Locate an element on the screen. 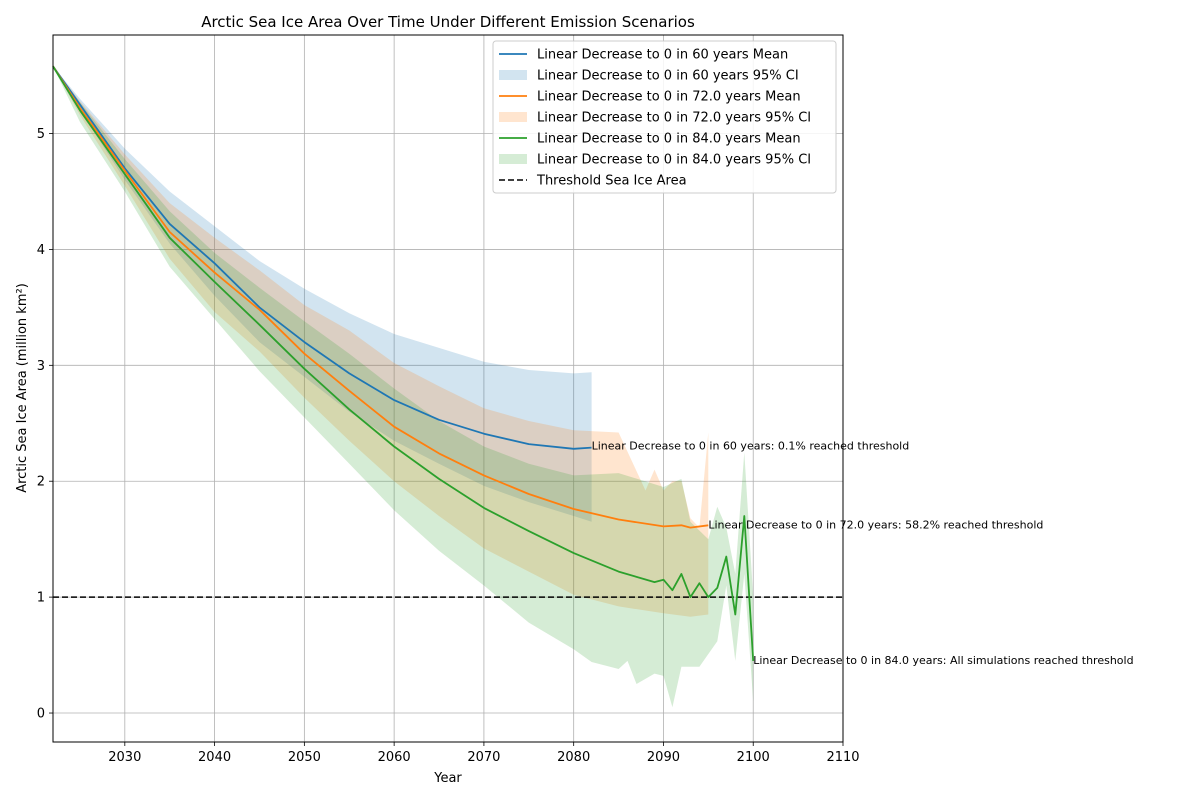 The width and height of the screenshot is (1200, 804). legend-ci-2-swatch is located at coordinates (513, 159).